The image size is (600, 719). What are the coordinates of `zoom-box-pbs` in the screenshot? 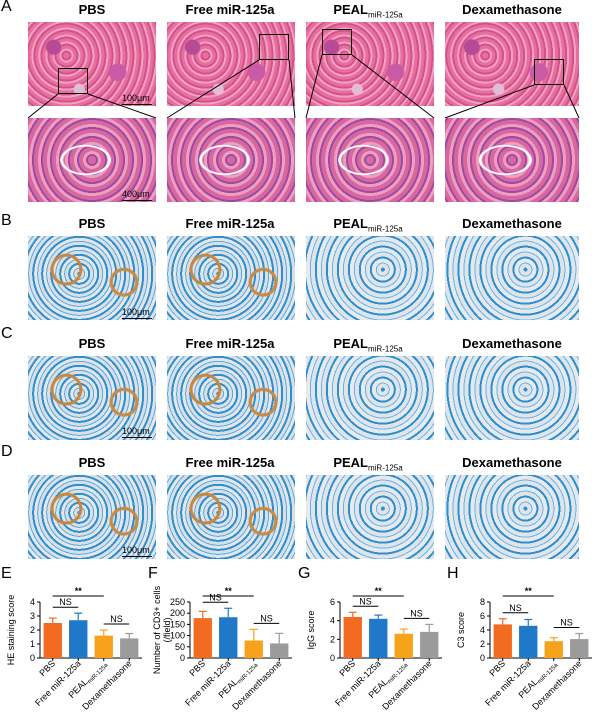 It's located at (73, 81).